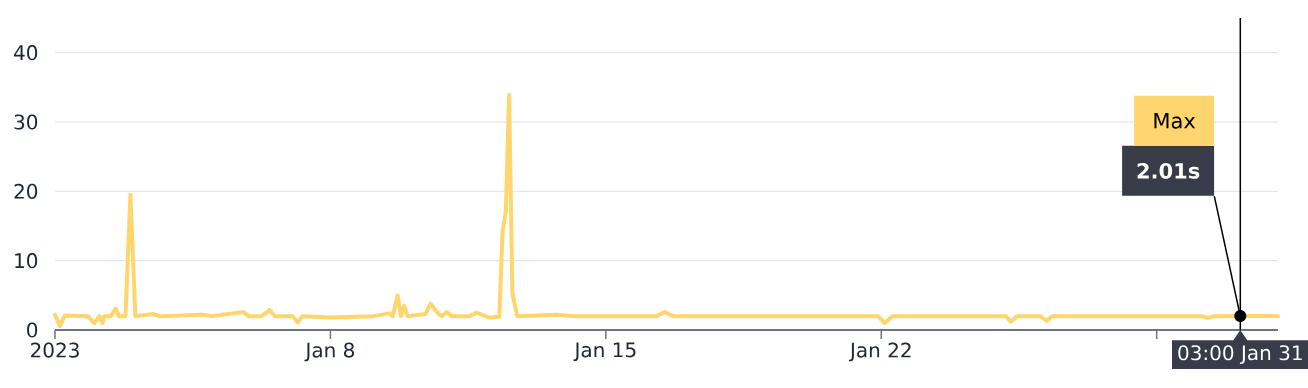 The image size is (1308, 388). What do you see at coordinates (1240, 355) in the screenshot?
I see `ref-line-label: 03:00 Jan 31` at bounding box center [1240, 355].